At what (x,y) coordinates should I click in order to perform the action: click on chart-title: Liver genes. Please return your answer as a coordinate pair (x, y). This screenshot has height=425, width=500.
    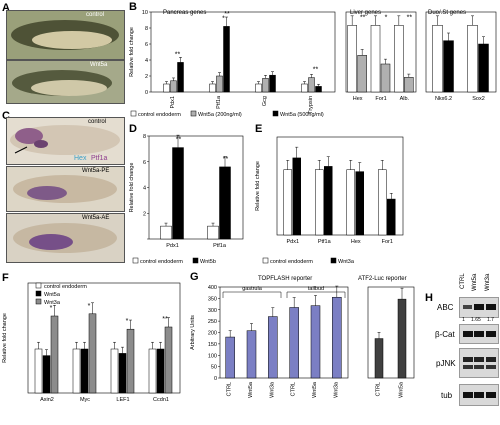
    Looking at the image, I should click on (365, 13).